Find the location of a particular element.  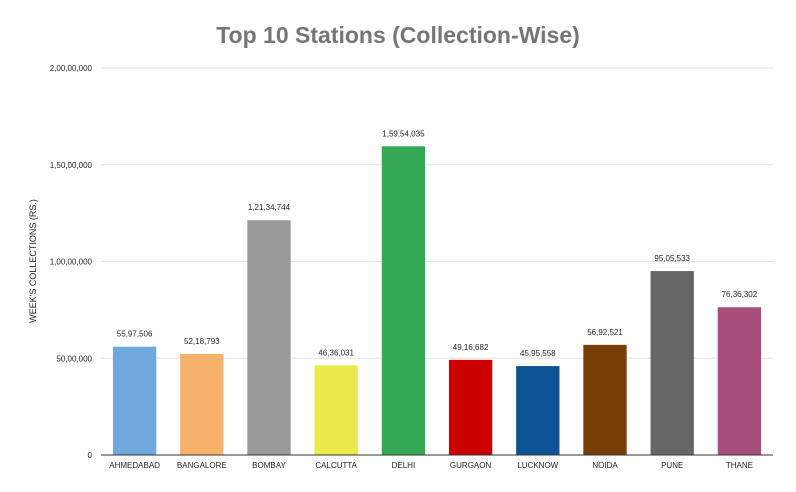

bar-gurgaon is located at coordinates (470, 407).